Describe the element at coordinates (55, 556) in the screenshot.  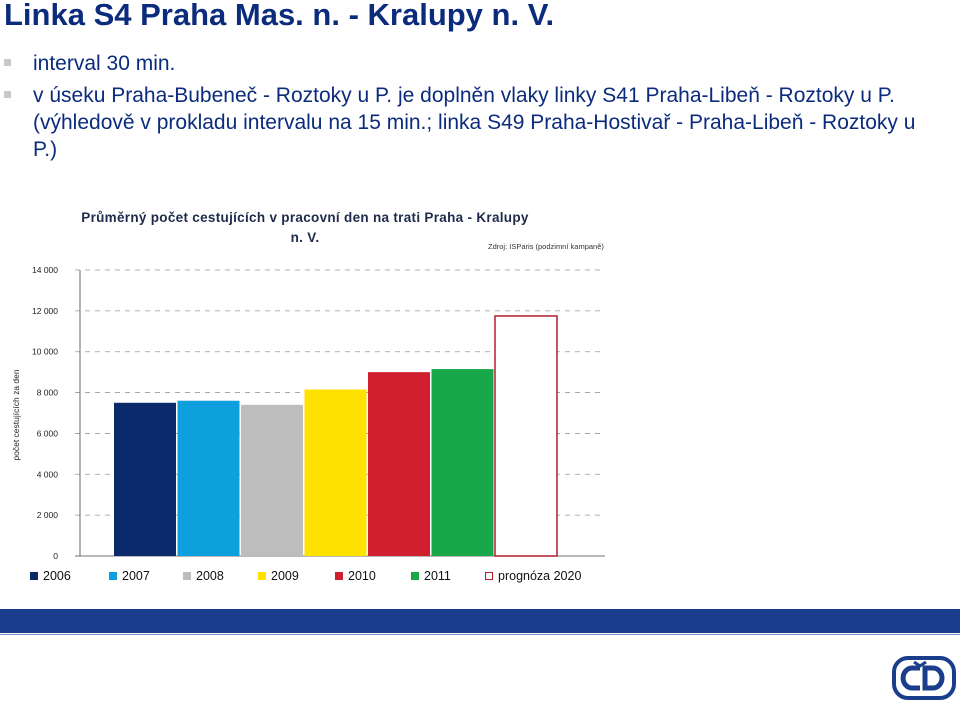
I see `y-tick-label: 0` at that location.